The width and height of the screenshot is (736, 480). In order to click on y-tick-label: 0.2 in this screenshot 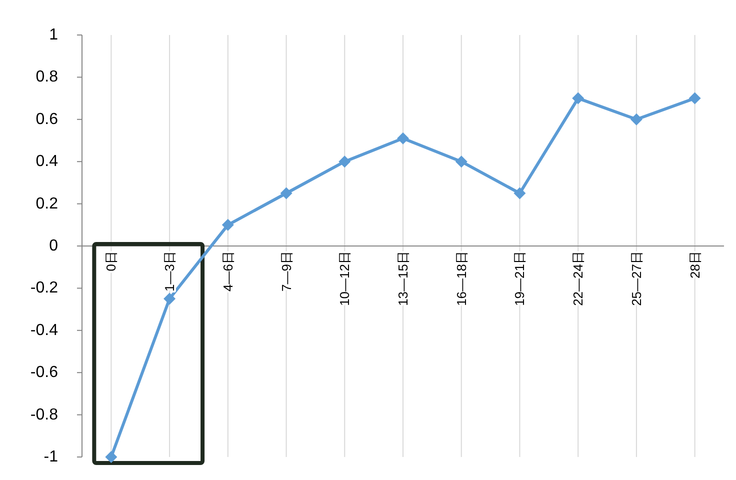, I will do `click(47, 203)`.